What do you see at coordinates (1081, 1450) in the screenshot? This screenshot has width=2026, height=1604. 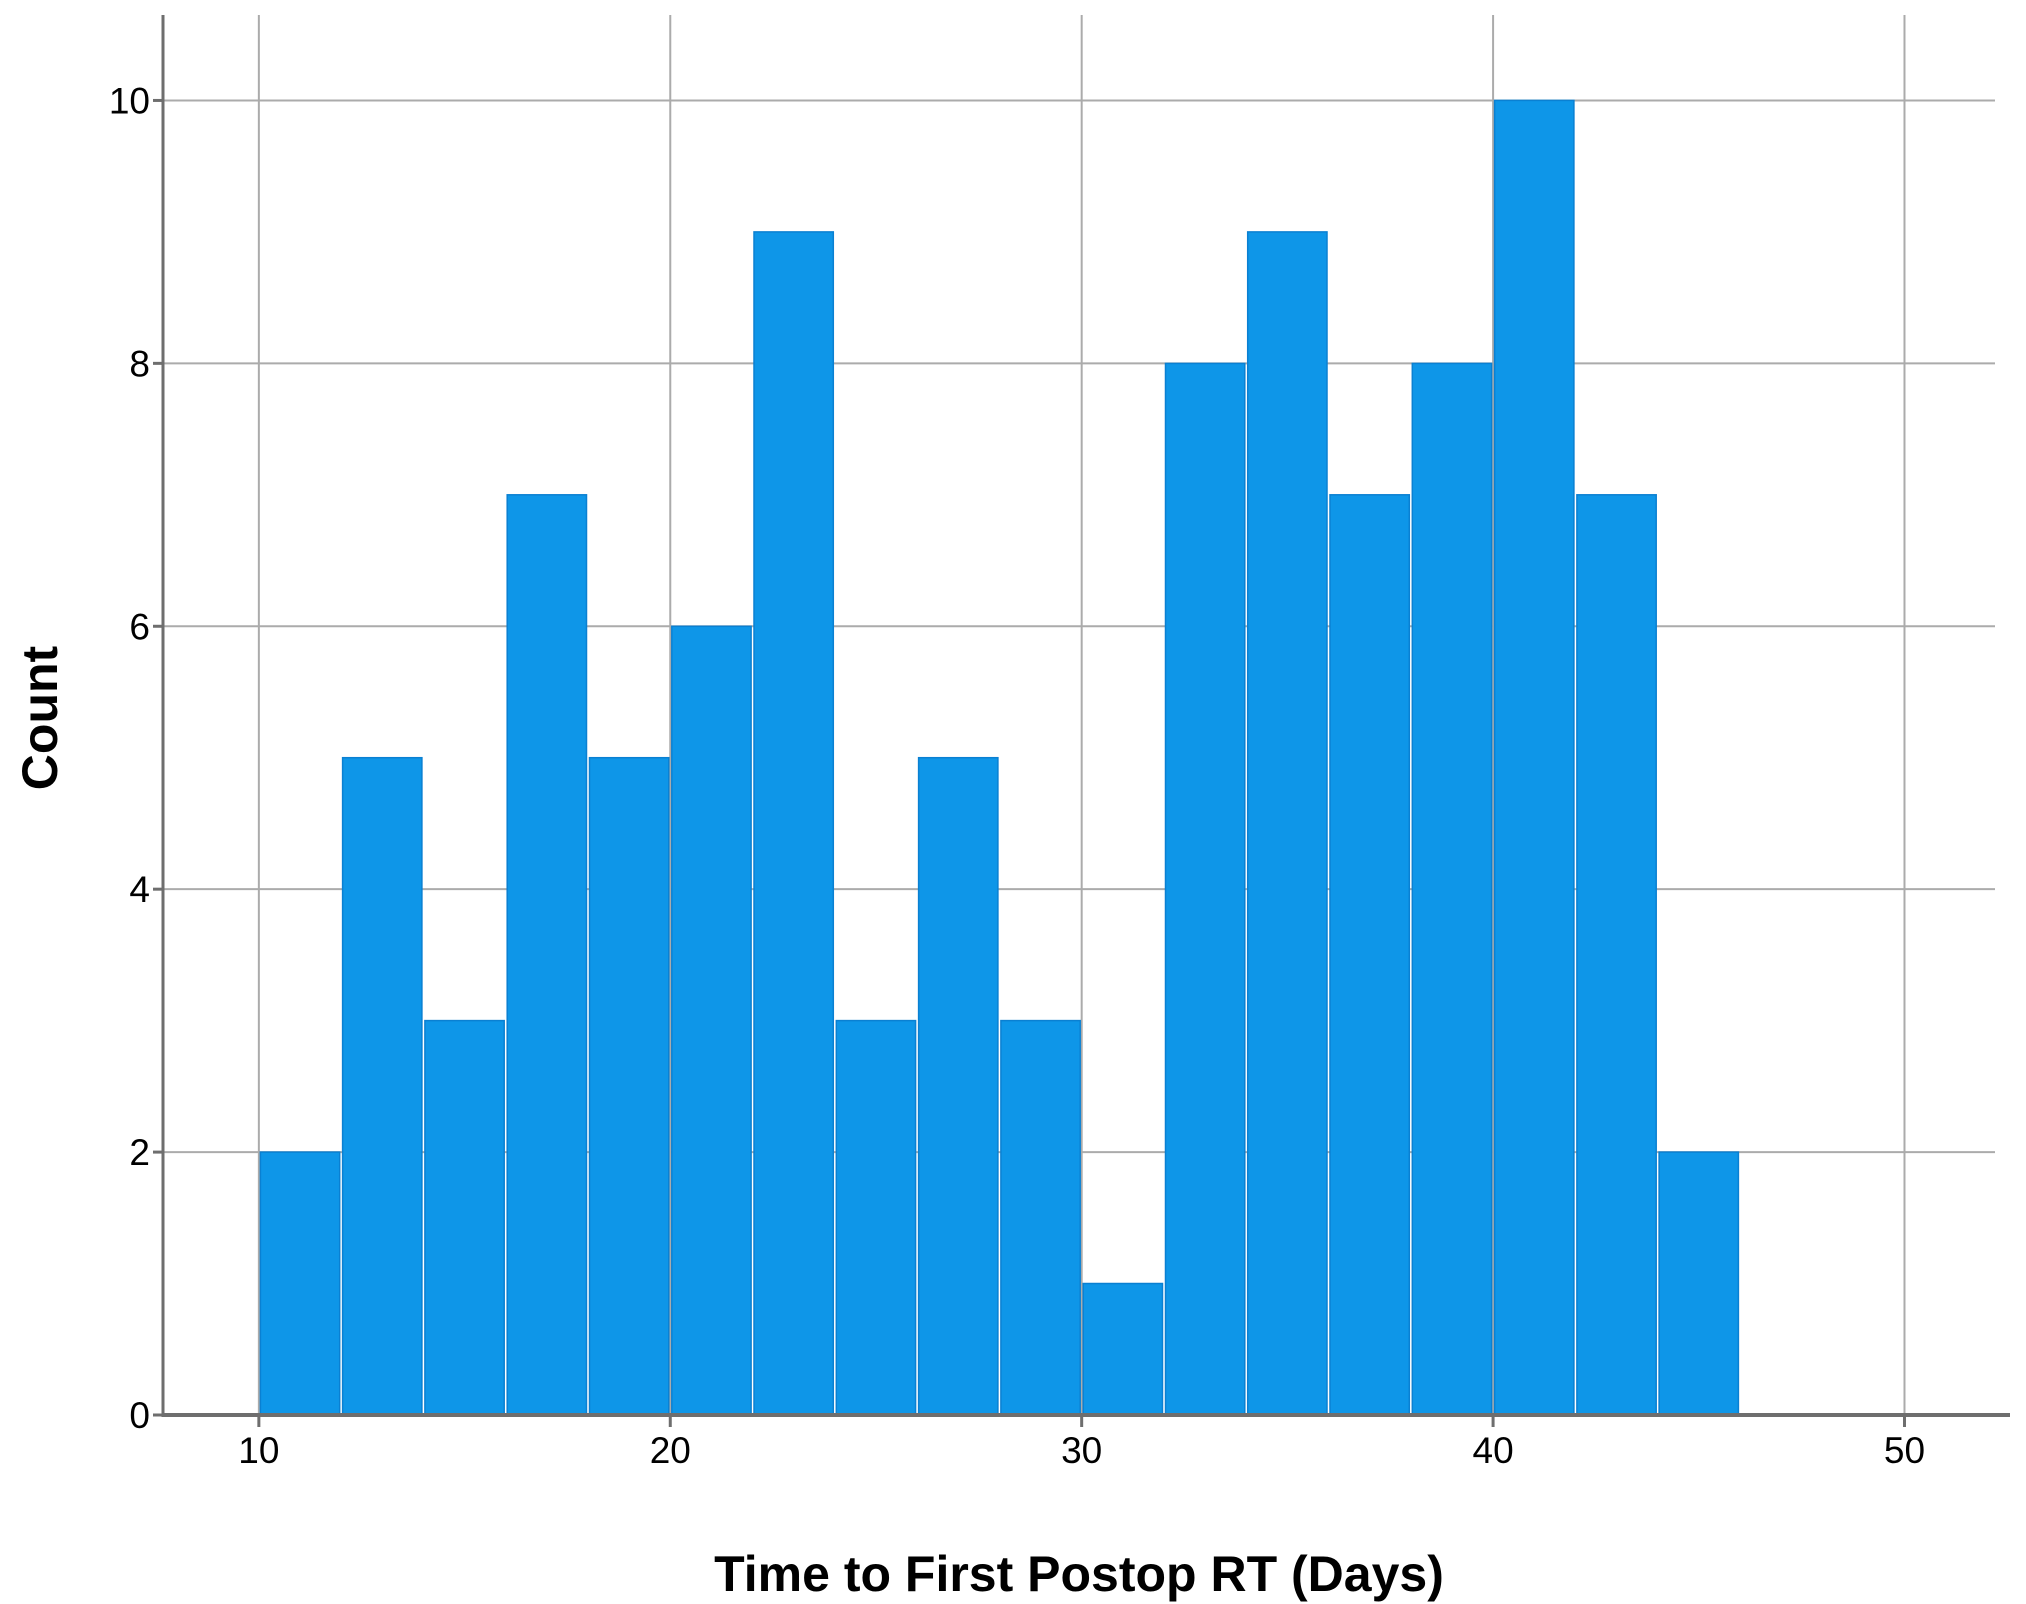 I see `x-tick-label-30: 30` at bounding box center [1081, 1450].